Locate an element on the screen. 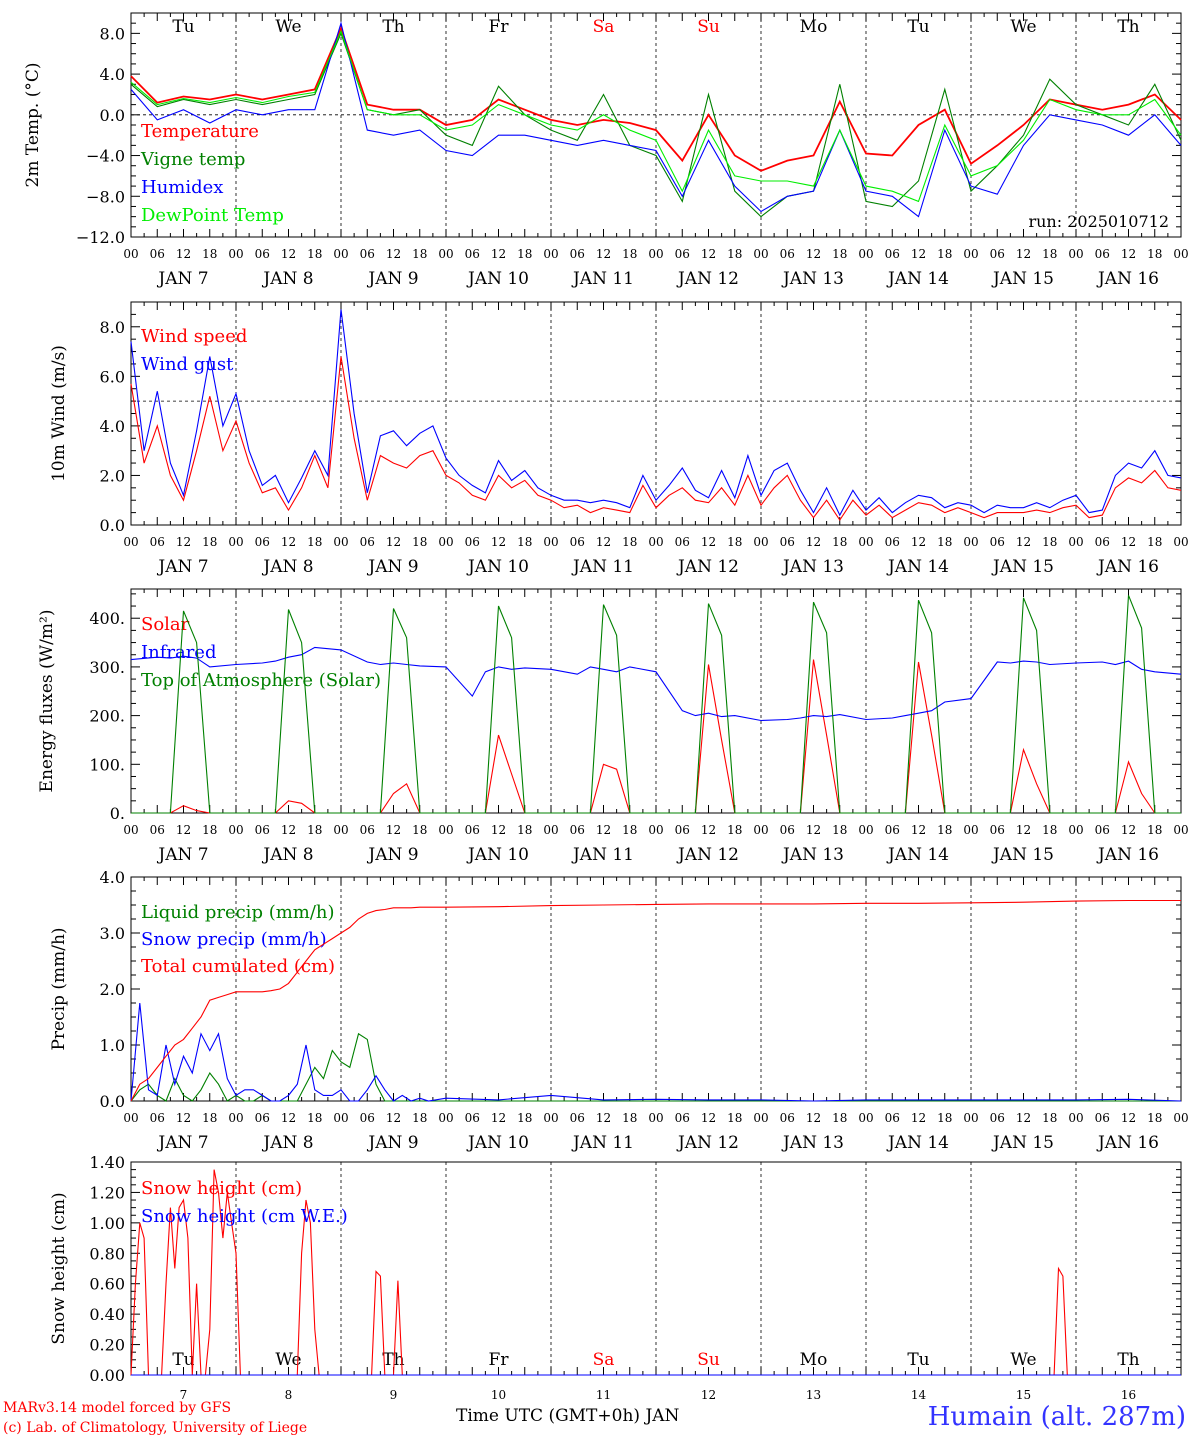 This screenshot has width=1194, height=1440. date-label: JAN 13 is located at coordinates (812, 567).